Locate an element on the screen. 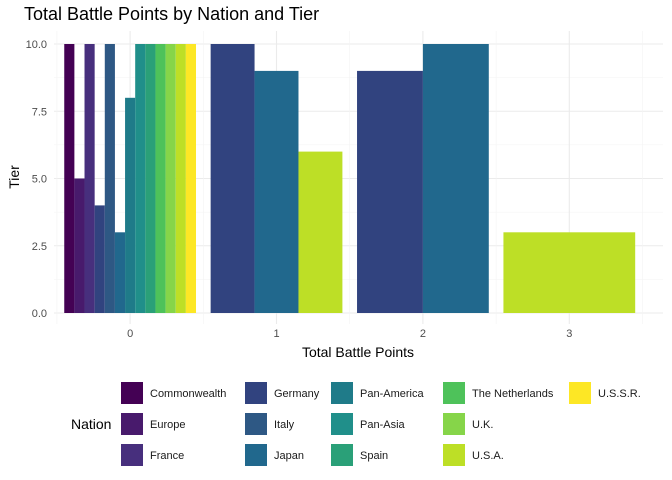  legend-item: U.S.A. is located at coordinates (473, 455).